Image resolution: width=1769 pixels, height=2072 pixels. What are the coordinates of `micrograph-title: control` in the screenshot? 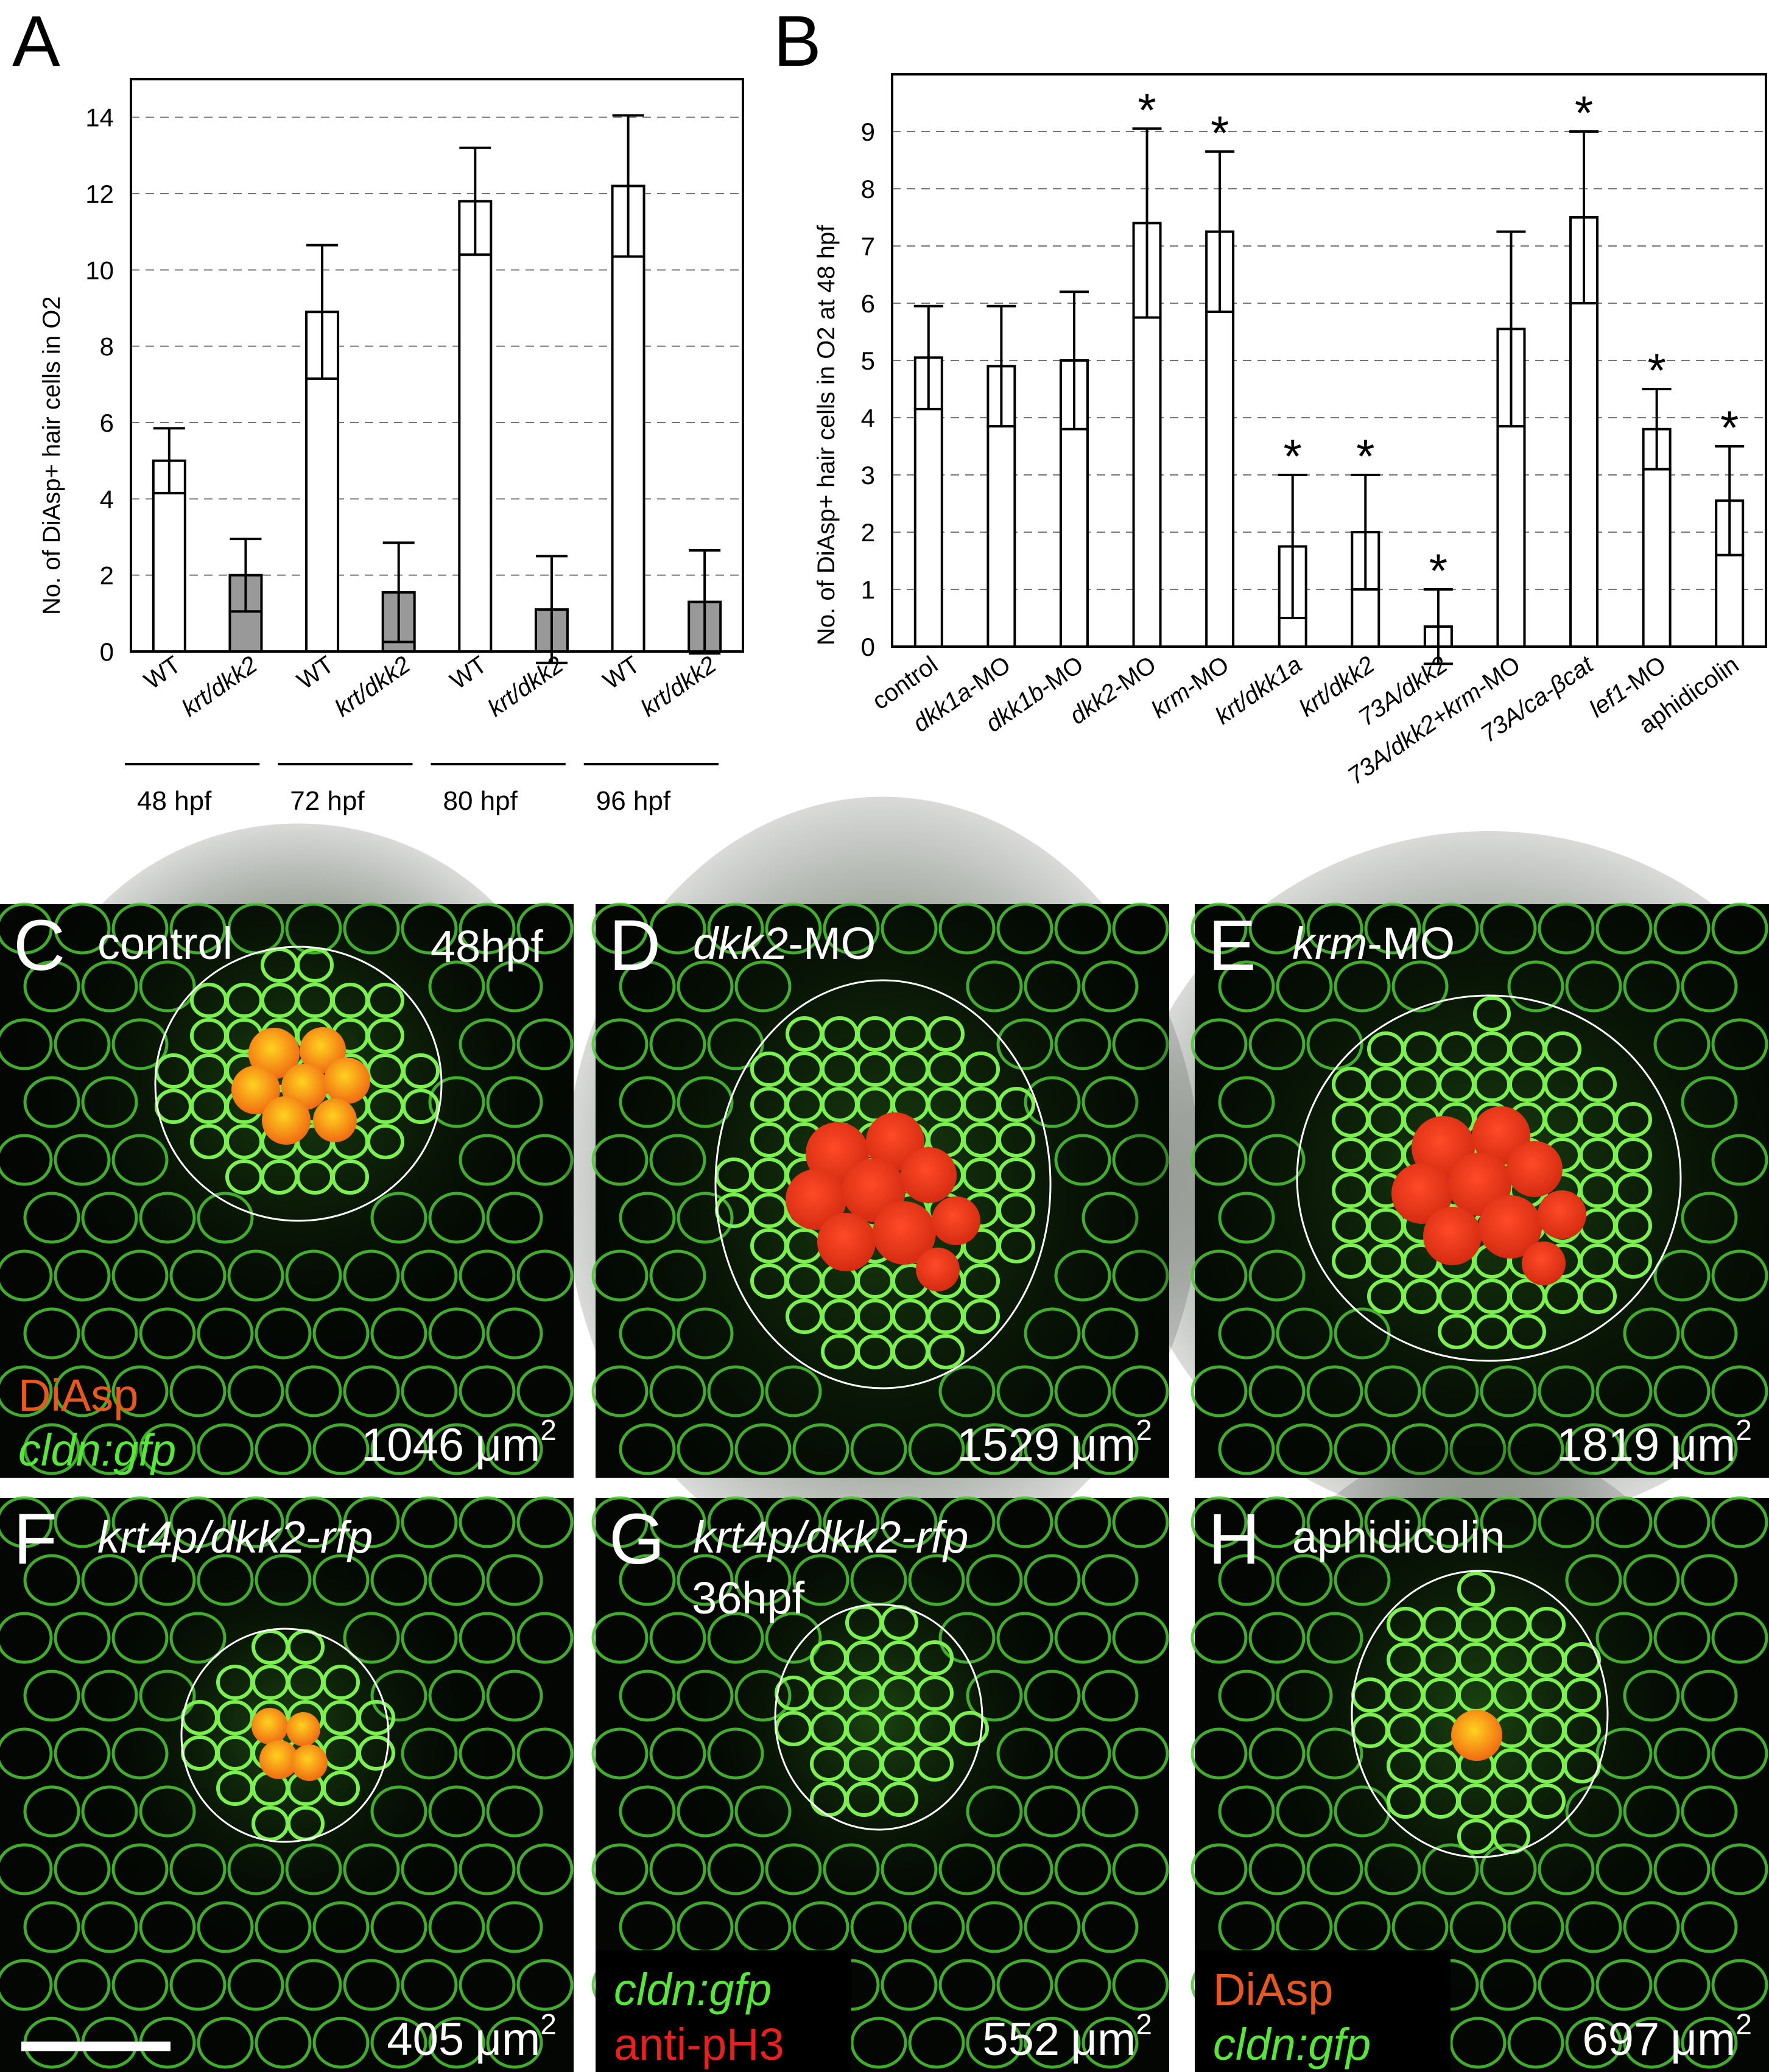 It's located at (165, 943).